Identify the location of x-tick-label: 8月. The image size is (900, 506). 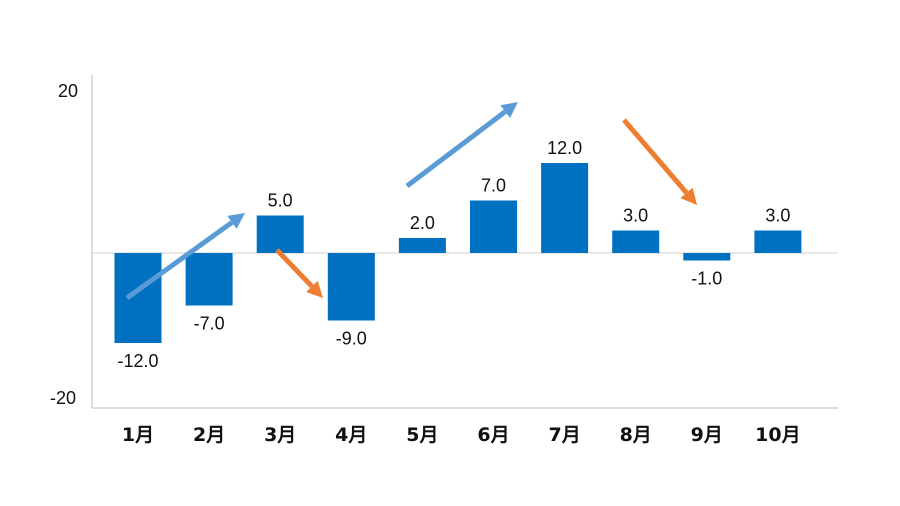
(636, 435).